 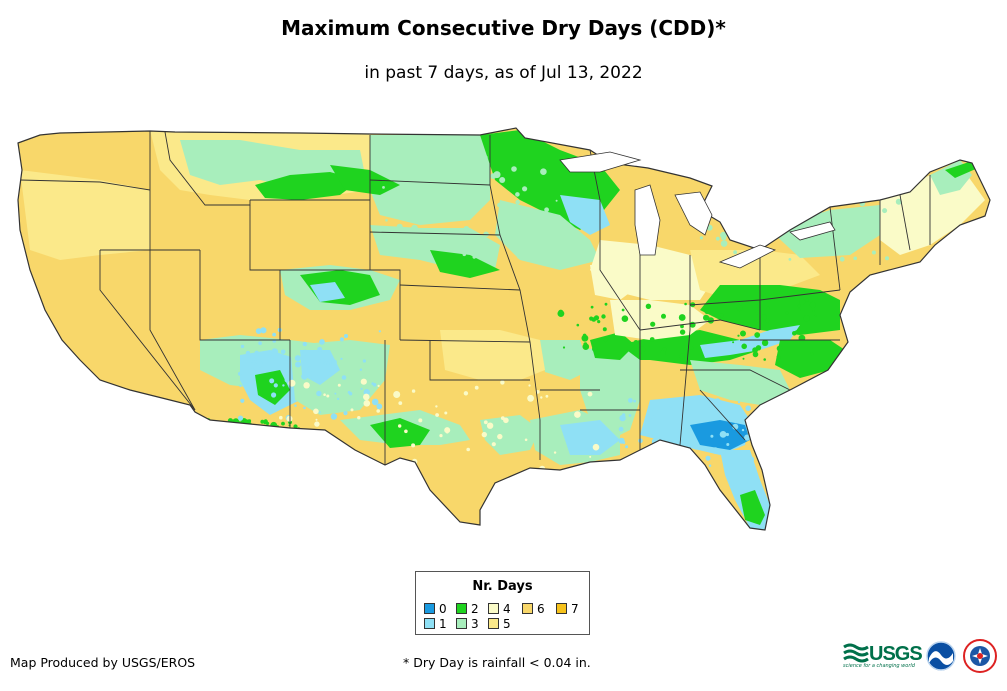 I want to click on cdd-region-1-days, so click(x=585, y=215).